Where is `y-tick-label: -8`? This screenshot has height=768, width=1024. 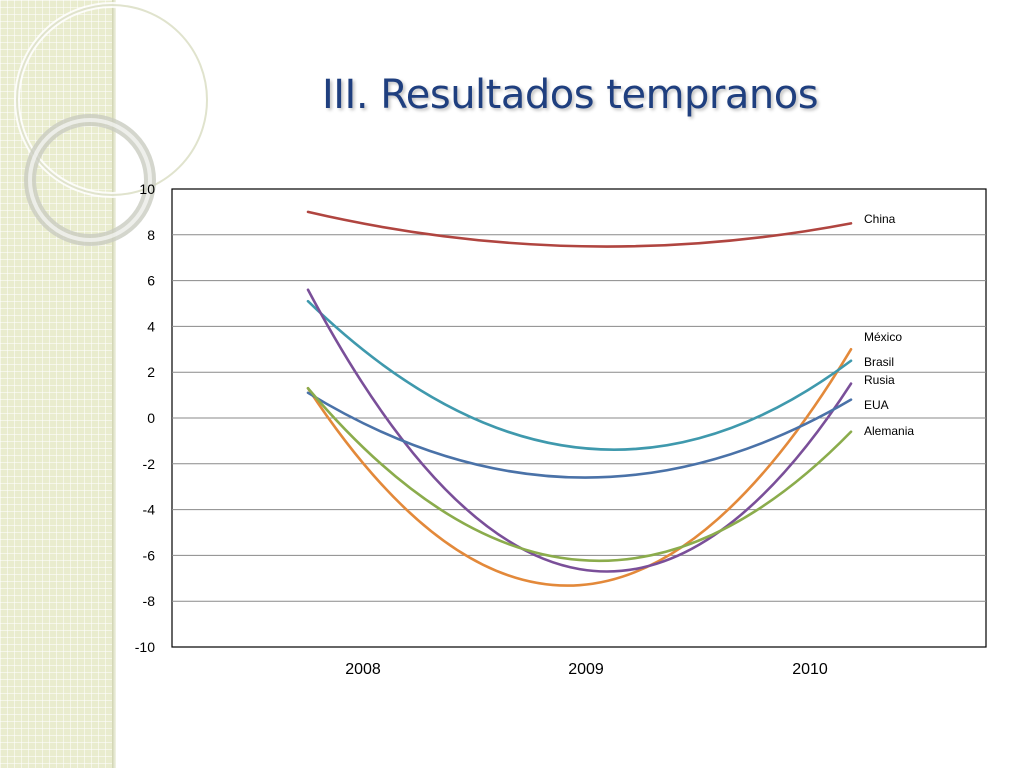 y-tick-label: -8 is located at coordinates (149, 601).